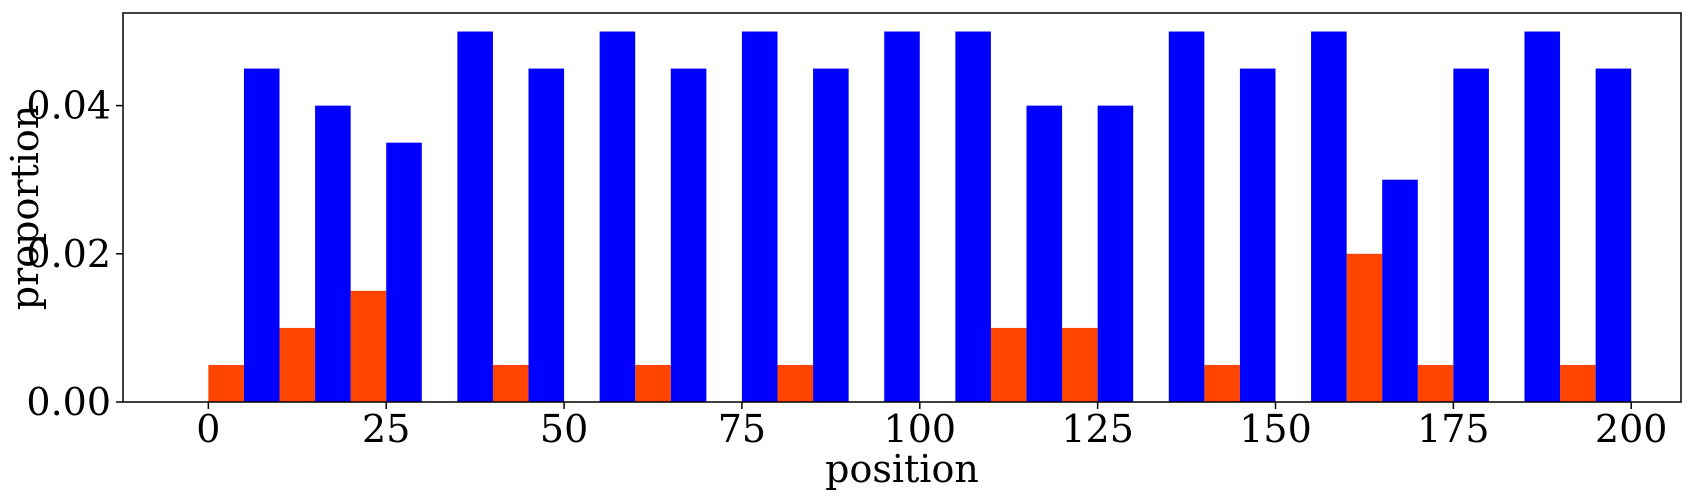 The image size is (1694, 497). I want to click on bar-series-0-x-192.5, so click(1578, 383).